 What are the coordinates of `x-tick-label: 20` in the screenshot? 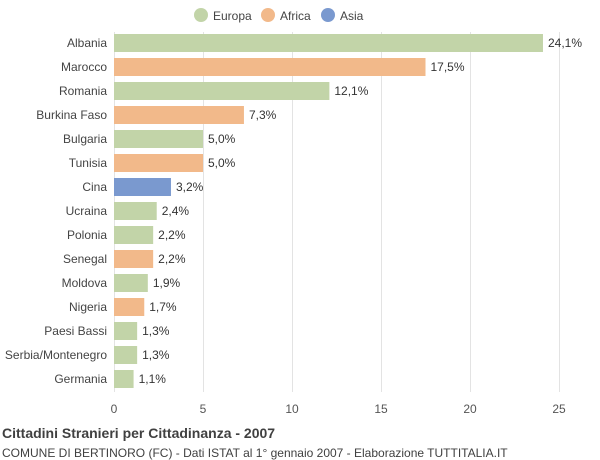 It's located at (470, 409).